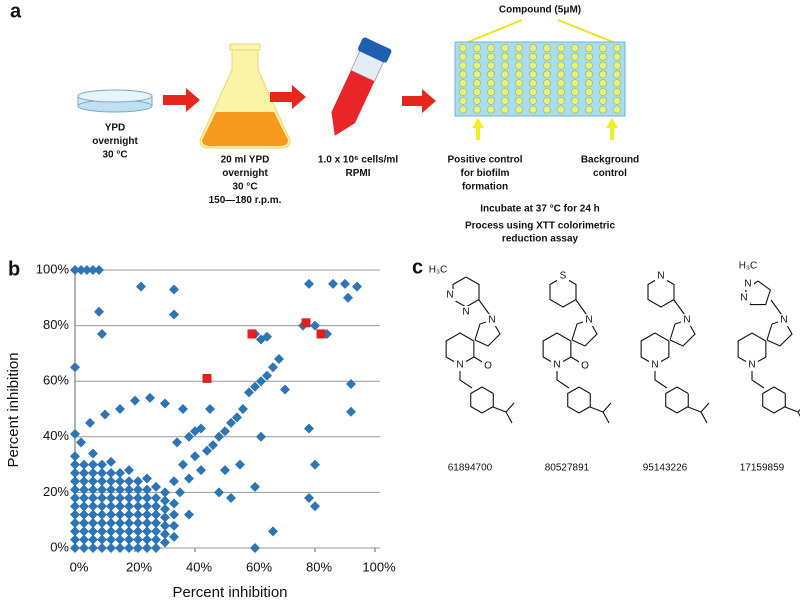 This screenshot has height=602, width=800. Describe the element at coordinates (567, 468) in the screenshot. I see `compound-id: 80527891` at that location.